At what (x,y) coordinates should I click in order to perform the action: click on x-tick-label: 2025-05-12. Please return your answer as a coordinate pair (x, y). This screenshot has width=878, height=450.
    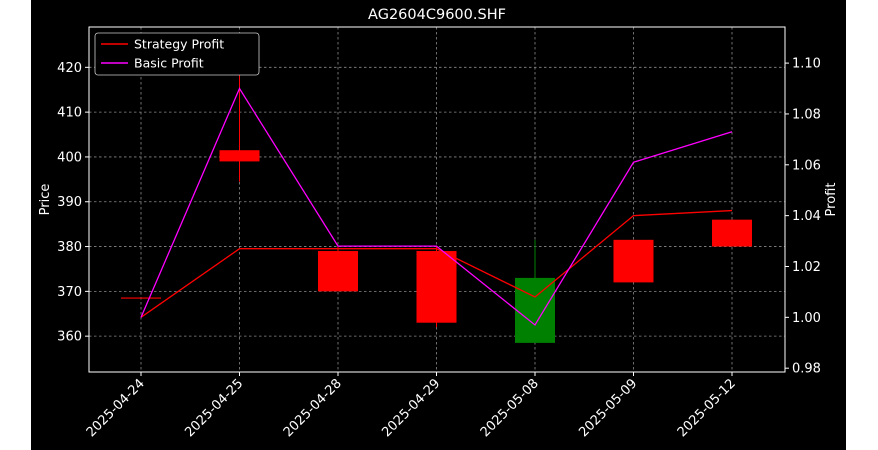
    Looking at the image, I should click on (707, 408).